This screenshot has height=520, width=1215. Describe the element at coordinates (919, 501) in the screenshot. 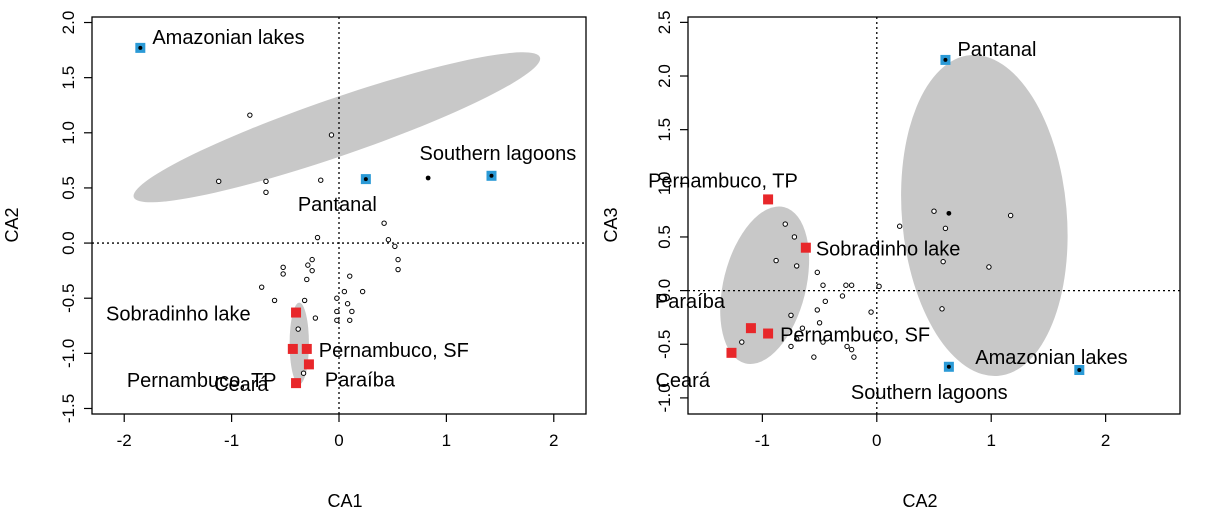

I see `x-axis-title: CA2` at that location.